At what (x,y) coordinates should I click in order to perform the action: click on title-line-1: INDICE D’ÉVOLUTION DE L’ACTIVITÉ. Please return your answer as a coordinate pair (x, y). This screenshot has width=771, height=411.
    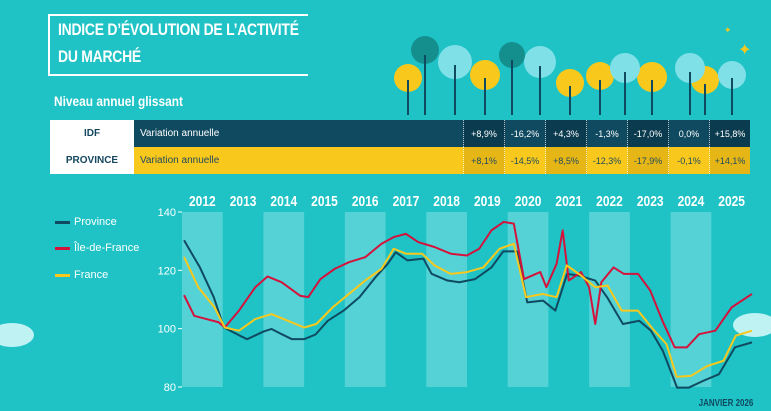
    Looking at the image, I should click on (178, 29).